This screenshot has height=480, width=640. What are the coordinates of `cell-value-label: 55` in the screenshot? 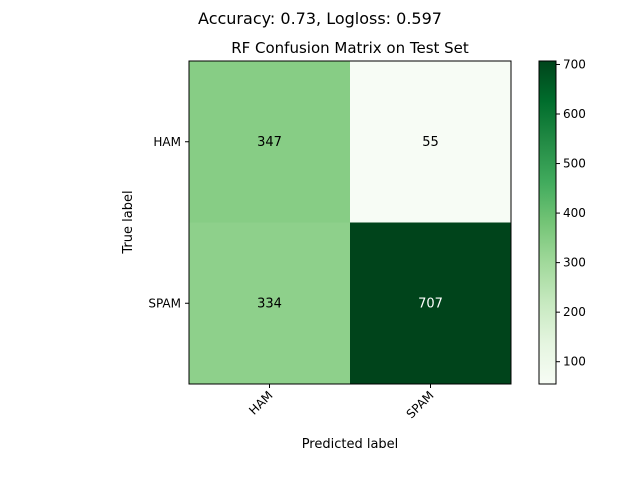 It's located at (430, 142).